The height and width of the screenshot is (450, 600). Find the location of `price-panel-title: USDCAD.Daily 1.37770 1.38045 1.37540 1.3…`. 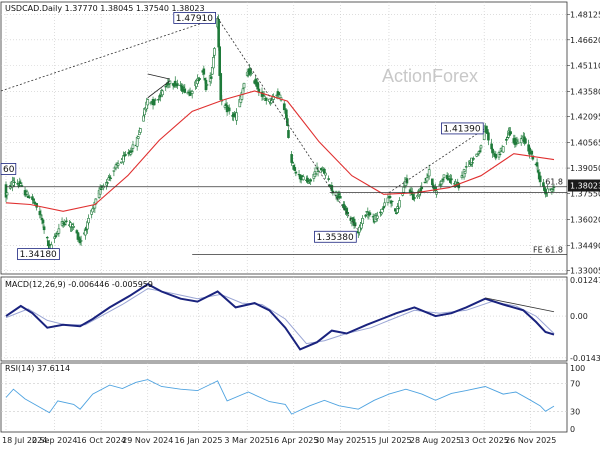

price-panel-title: USDCAD.Daily 1.37770 1.38045 1.37540 1.3… is located at coordinates (105, 8).